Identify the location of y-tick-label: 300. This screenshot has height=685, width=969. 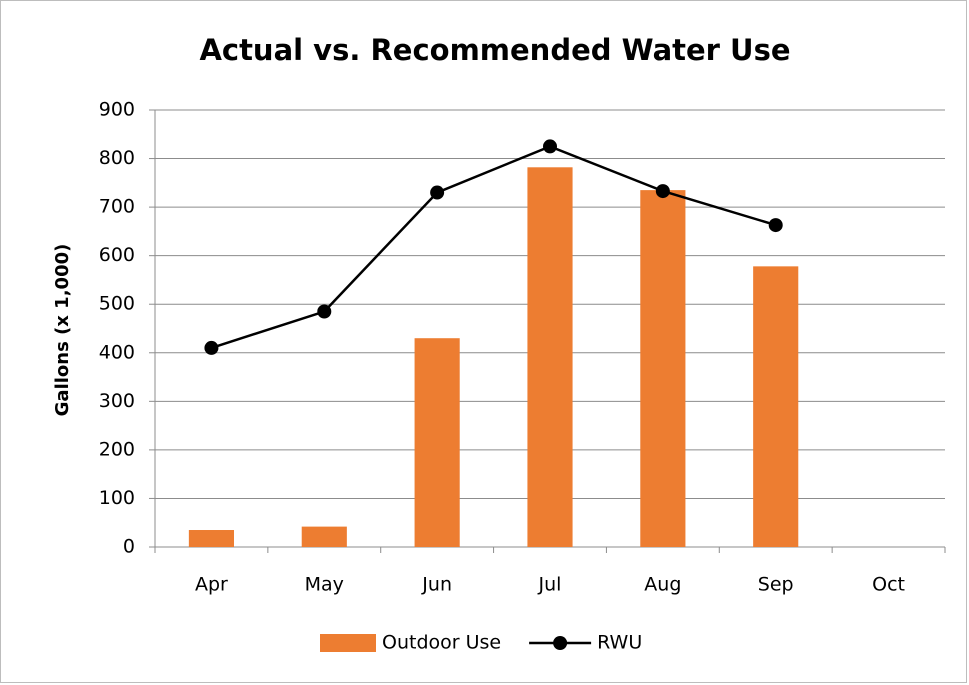
(117, 401).